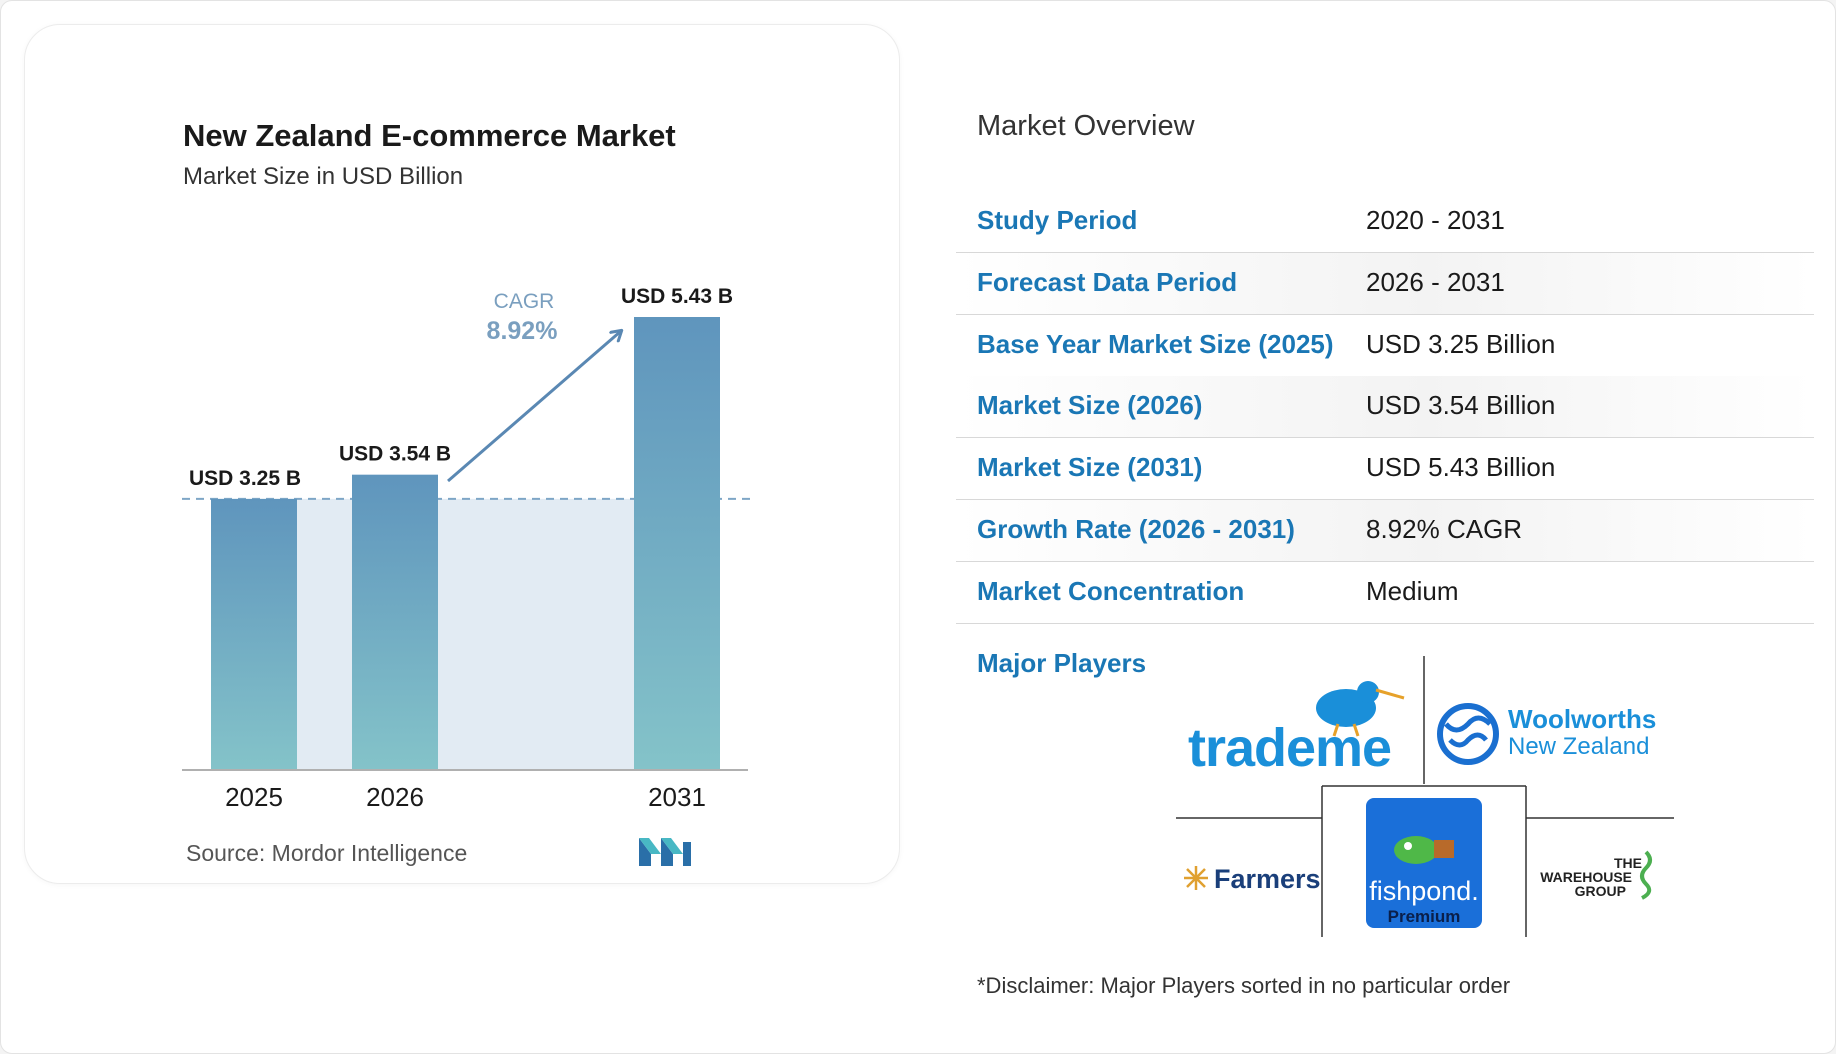  What do you see at coordinates (1435, 282) in the screenshot?
I see `overview-row-value: 2026 - 2031` at bounding box center [1435, 282].